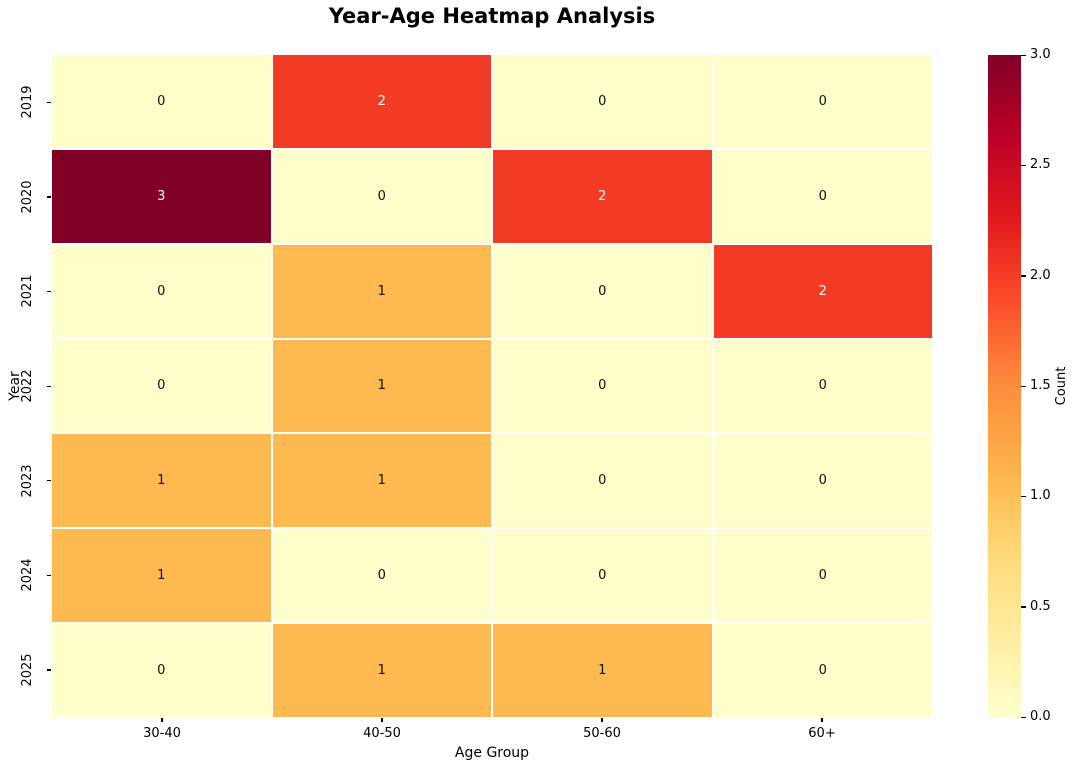  What do you see at coordinates (381, 670) in the screenshot?
I see `heatmap-cell-2025-40-50: 1` at bounding box center [381, 670].